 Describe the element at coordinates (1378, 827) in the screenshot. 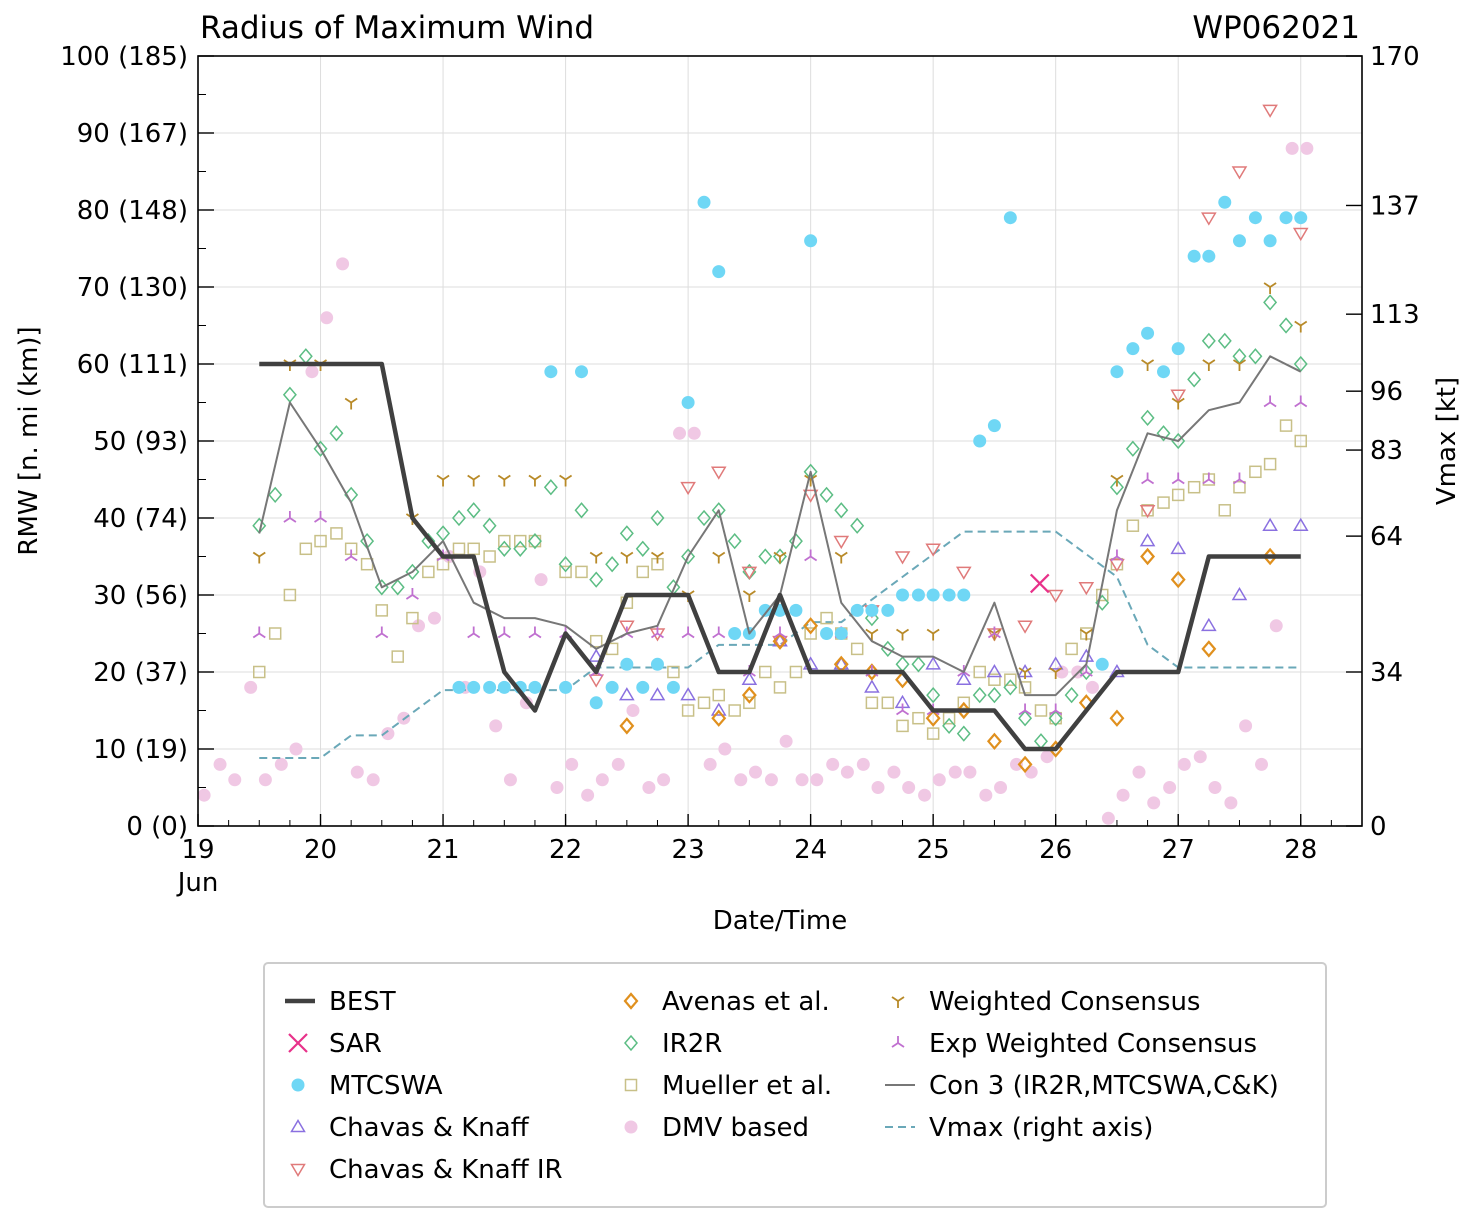

I see `y2-tick-label: 0` at that location.